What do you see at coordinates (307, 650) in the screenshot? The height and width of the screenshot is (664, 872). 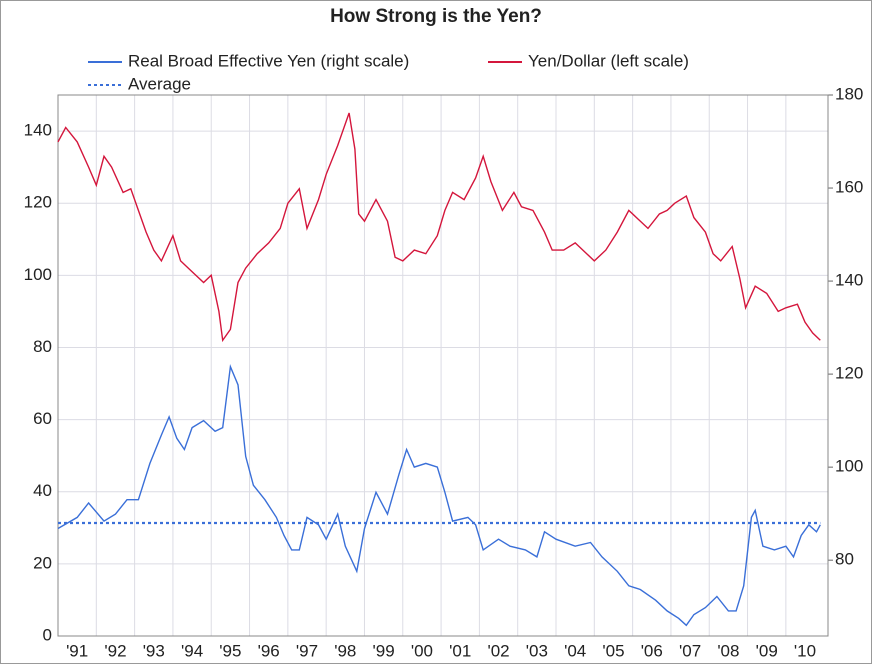 I see `x-tick-label: '97` at bounding box center [307, 650].